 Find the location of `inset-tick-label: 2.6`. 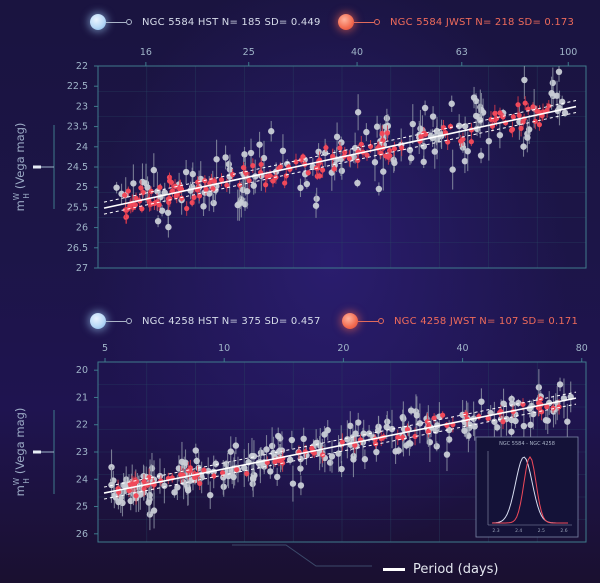

inset-tick-label: 2.6 is located at coordinates (563, 531).